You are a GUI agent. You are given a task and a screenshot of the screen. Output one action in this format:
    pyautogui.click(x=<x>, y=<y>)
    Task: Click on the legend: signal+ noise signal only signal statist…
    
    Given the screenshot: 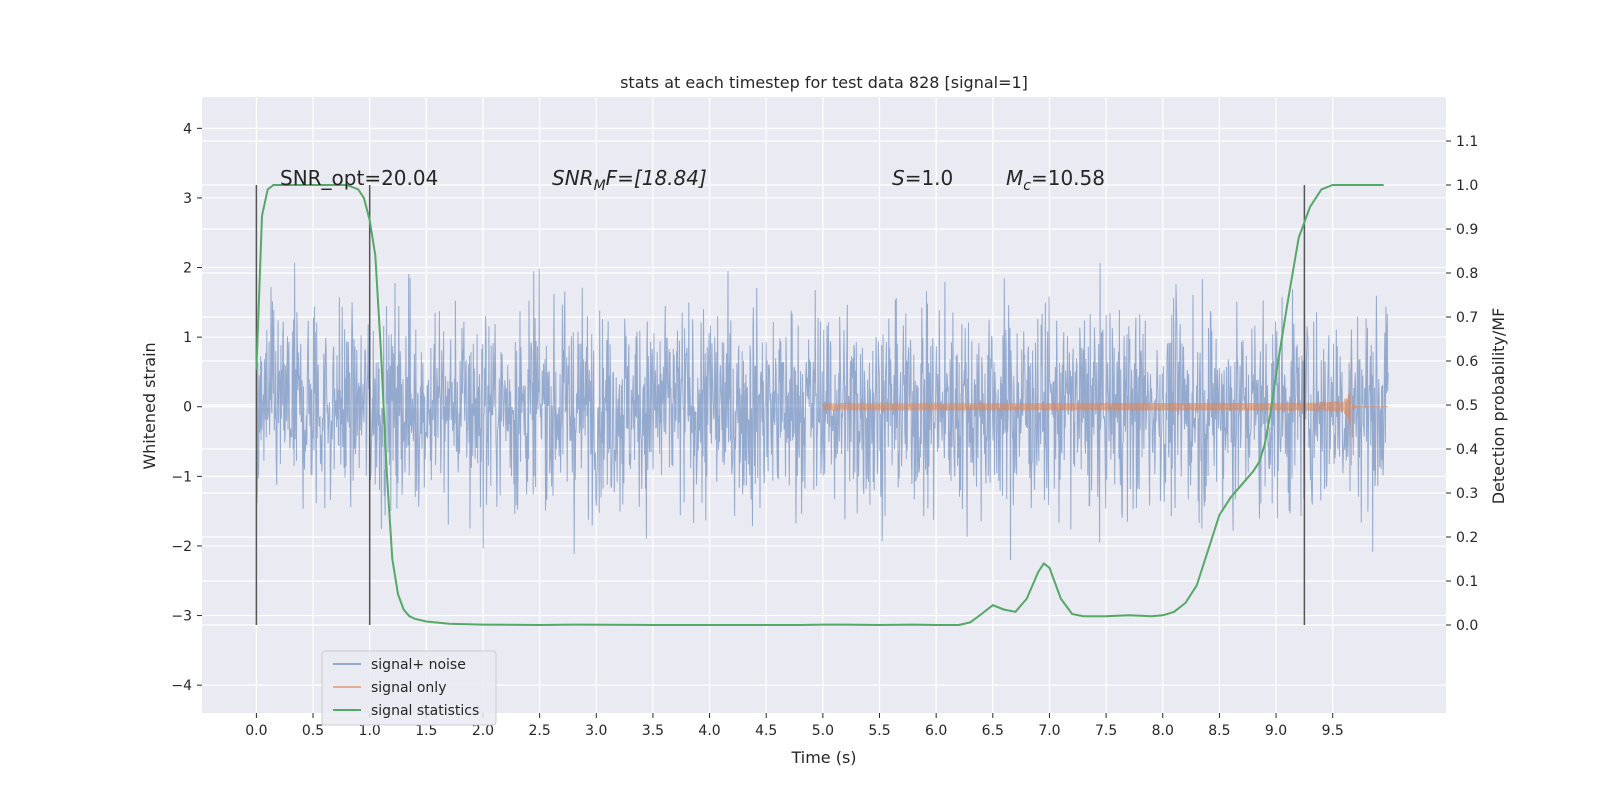 What is the action you would take?
    pyautogui.click(x=409, y=688)
    